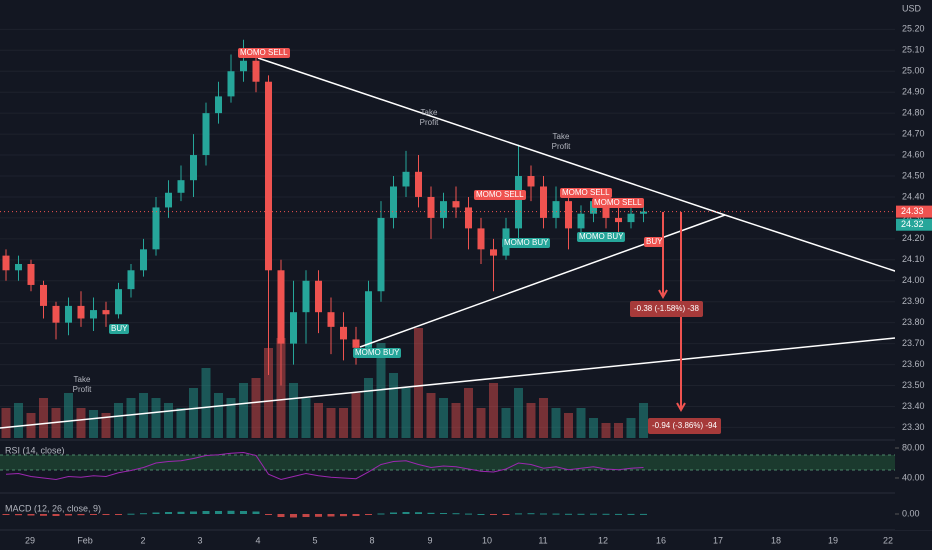  I want to click on rsi-band, so click(447, 462).